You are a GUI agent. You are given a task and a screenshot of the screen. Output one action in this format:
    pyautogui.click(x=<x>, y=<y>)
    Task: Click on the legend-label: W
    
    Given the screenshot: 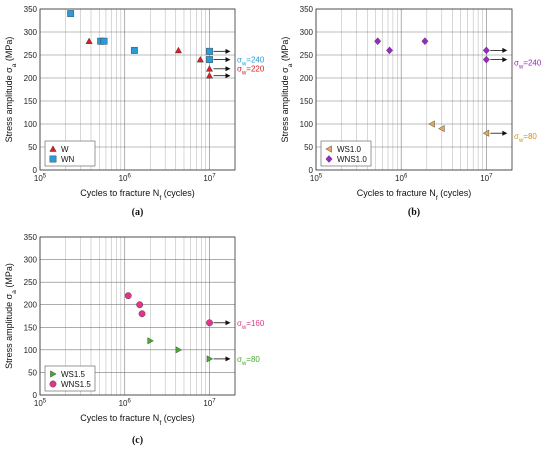 What is the action you would take?
    pyautogui.click(x=65, y=149)
    